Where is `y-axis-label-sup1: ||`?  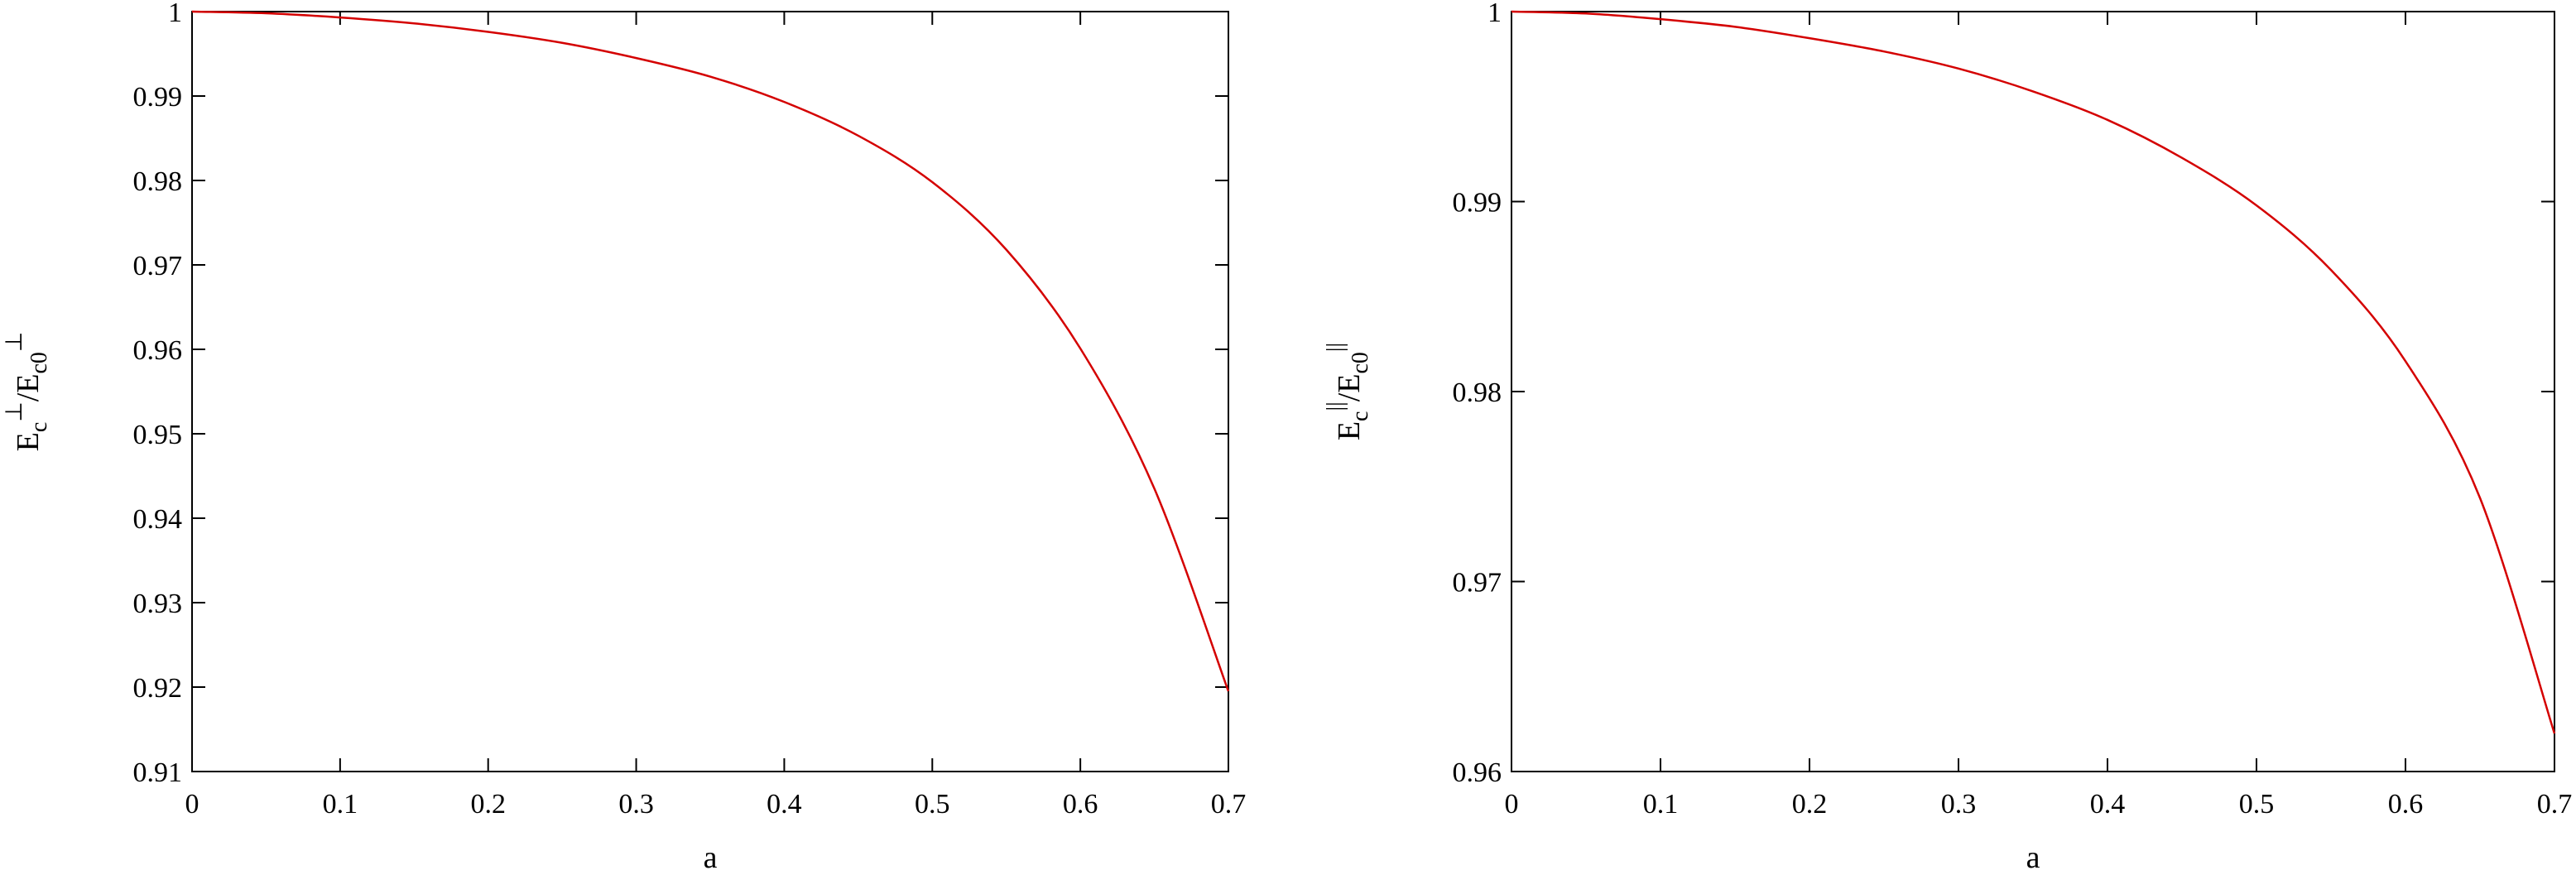
y-axis-label-sup1: || is located at coordinates (1335, 406).